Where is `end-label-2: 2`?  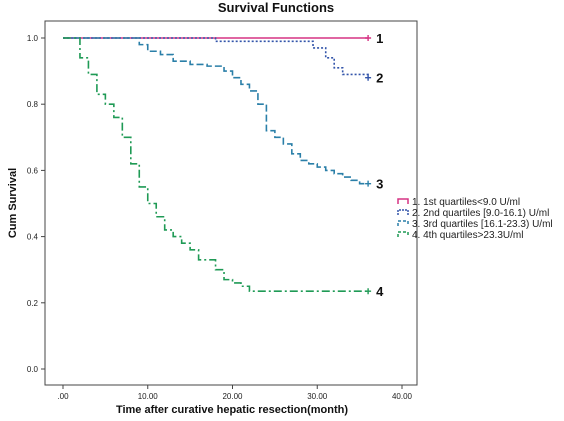
end-label-2: 2 is located at coordinates (379, 78).